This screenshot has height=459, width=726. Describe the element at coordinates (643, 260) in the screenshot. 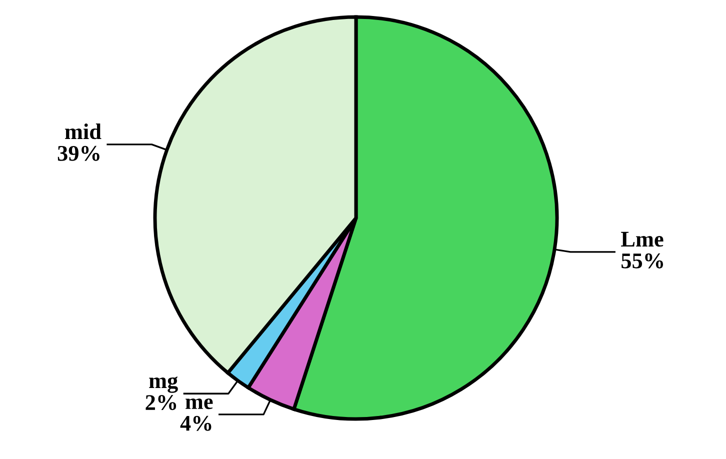

I see `data-label: 55%` at that location.